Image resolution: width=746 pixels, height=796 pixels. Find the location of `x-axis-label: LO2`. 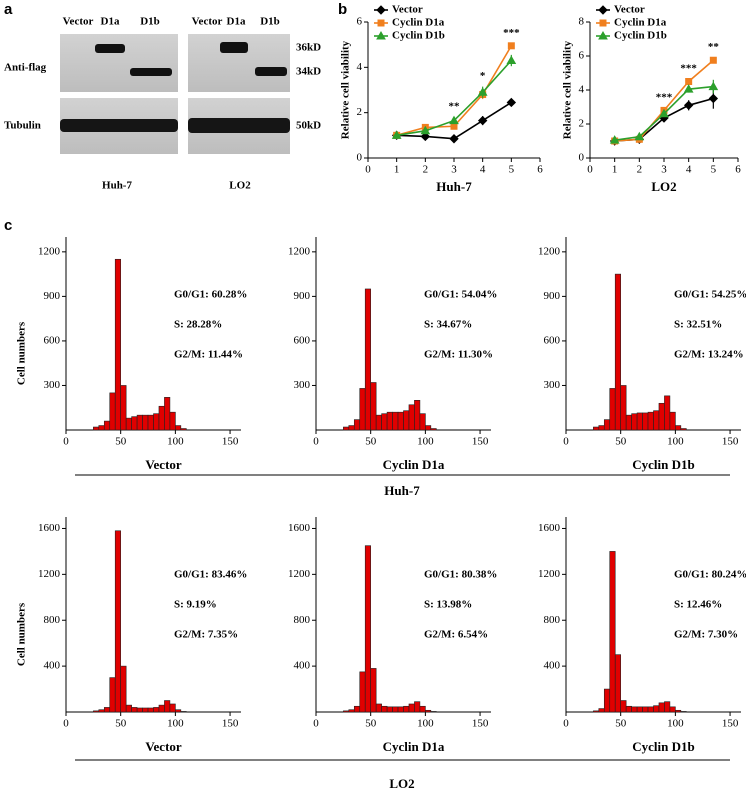

x-axis-label: LO2 is located at coordinates (663, 186).